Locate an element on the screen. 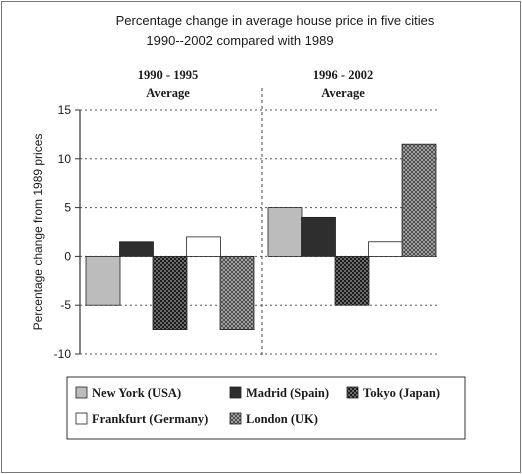 The width and height of the screenshot is (522, 474). legend-label: Madrid (Spain) is located at coordinates (287, 393).